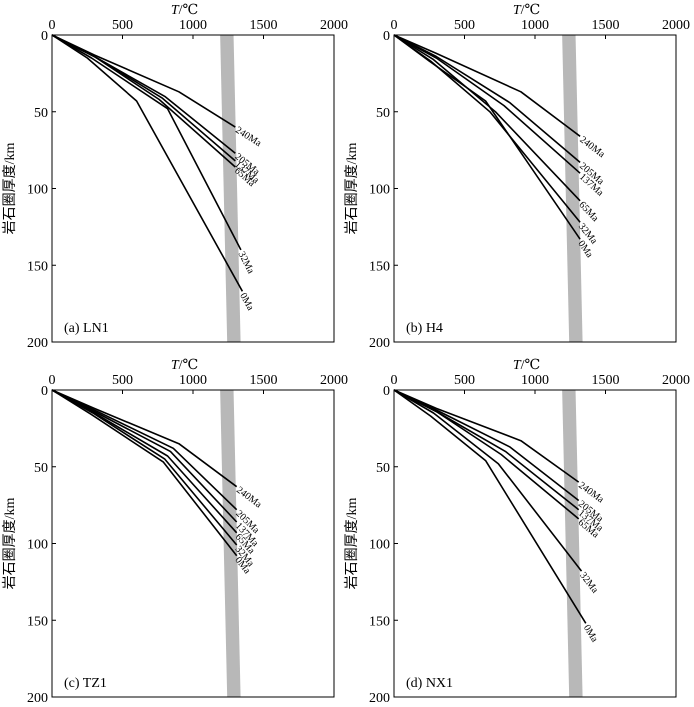 This screenshot has width=694, height=707. Describe the element at coordinates (86, 328) in the screenshot. I see `panel-label: (a) LN1` at that location.